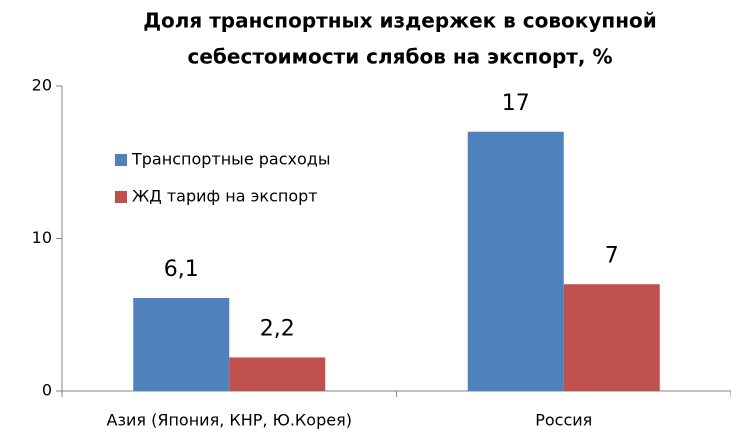  What do you see at coordinates (47, 390) in the screenshot?
I see `y-tick-label: 0` at bounding box center [47, 390].